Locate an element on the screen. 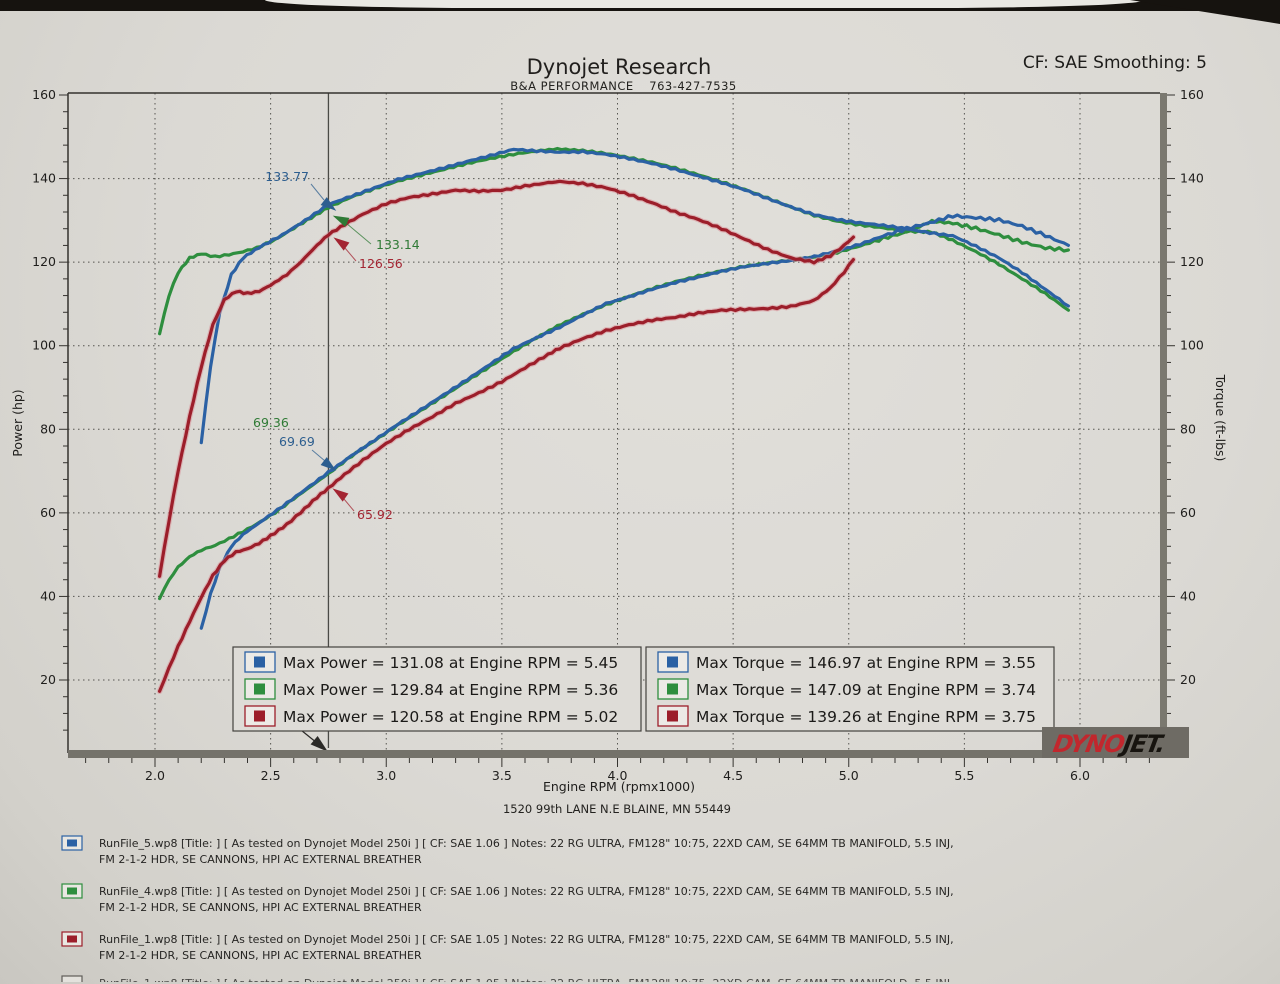 Image resolution: width=1280 pixels, height=984 pixels. legend-row-label: Max Power = 120.58 at Engine RPM = 5.02 is located at coordinates (450, 717).